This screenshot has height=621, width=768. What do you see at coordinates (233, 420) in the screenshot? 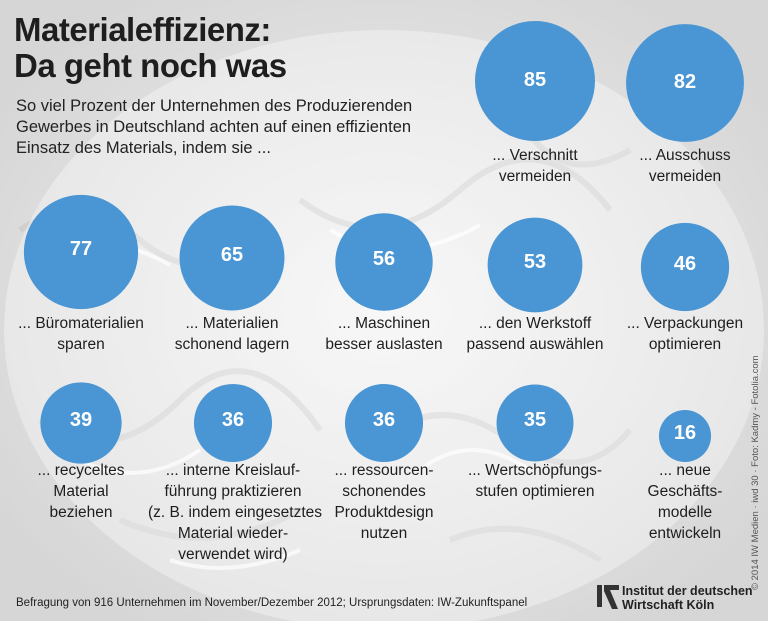
I see `bubble-value-9: 36` at bounding box center [233, 420].